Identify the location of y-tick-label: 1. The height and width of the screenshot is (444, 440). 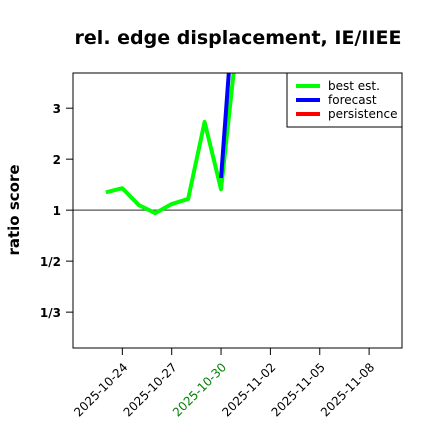
(57, 211).